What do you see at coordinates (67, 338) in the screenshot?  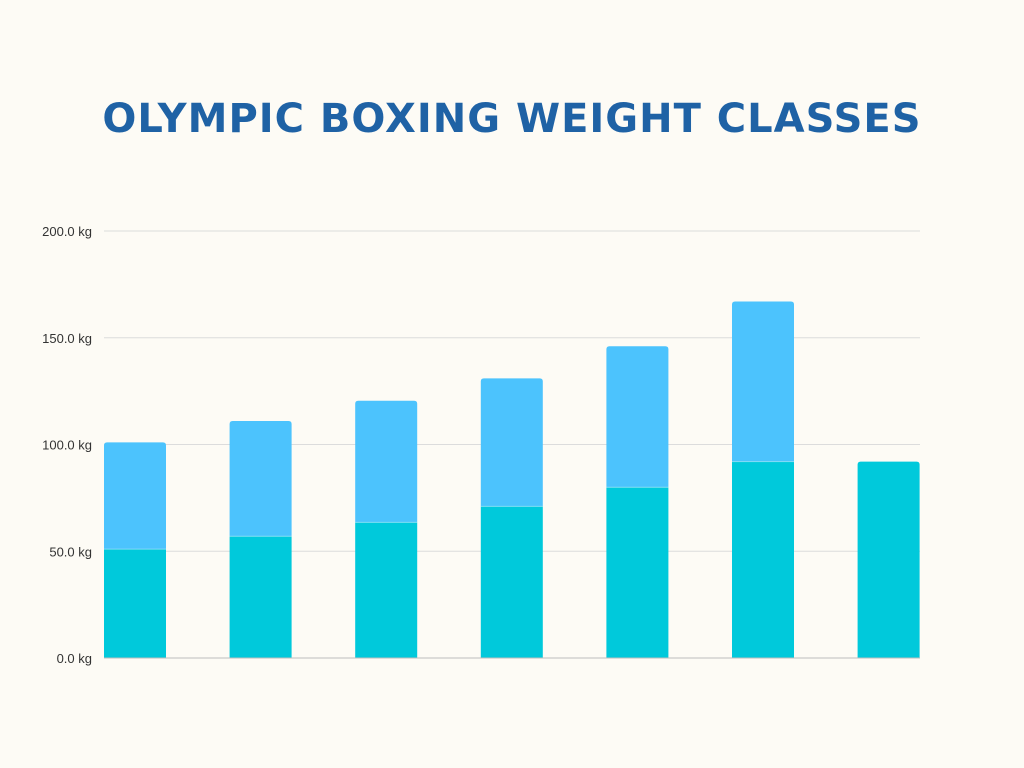 I see `y-tick-label: 150.0 kg` at bounding box center [67, 338].